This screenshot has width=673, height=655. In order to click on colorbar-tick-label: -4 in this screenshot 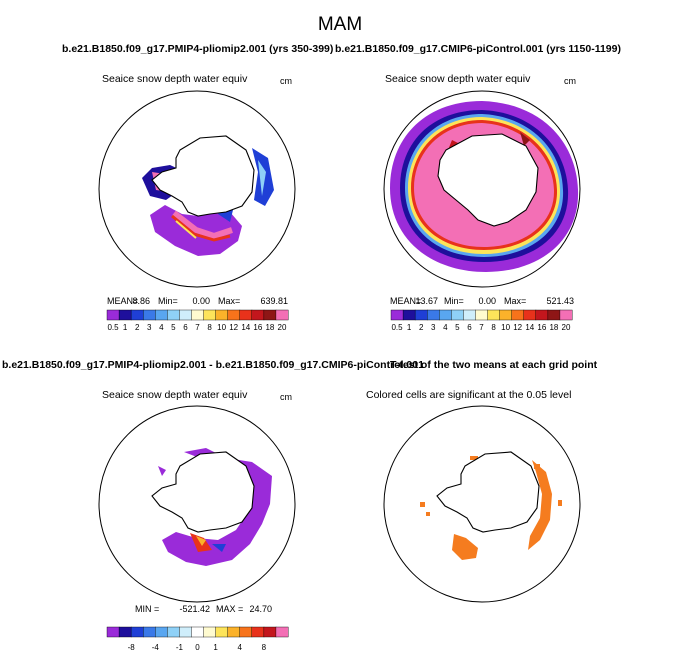, I will do `click(156, 647)`.